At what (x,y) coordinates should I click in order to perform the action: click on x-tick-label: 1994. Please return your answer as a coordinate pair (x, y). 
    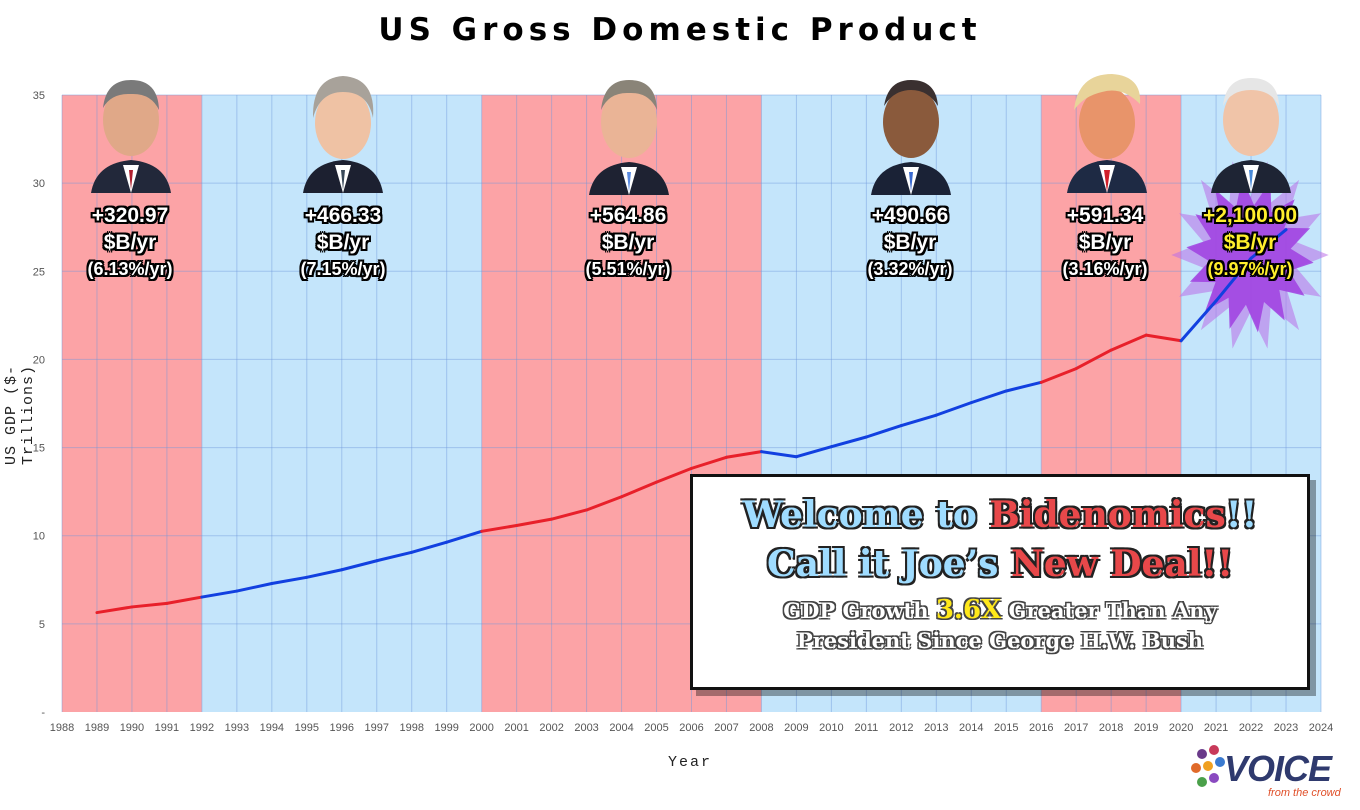
    Looking at the image, I should click on (272, 728).